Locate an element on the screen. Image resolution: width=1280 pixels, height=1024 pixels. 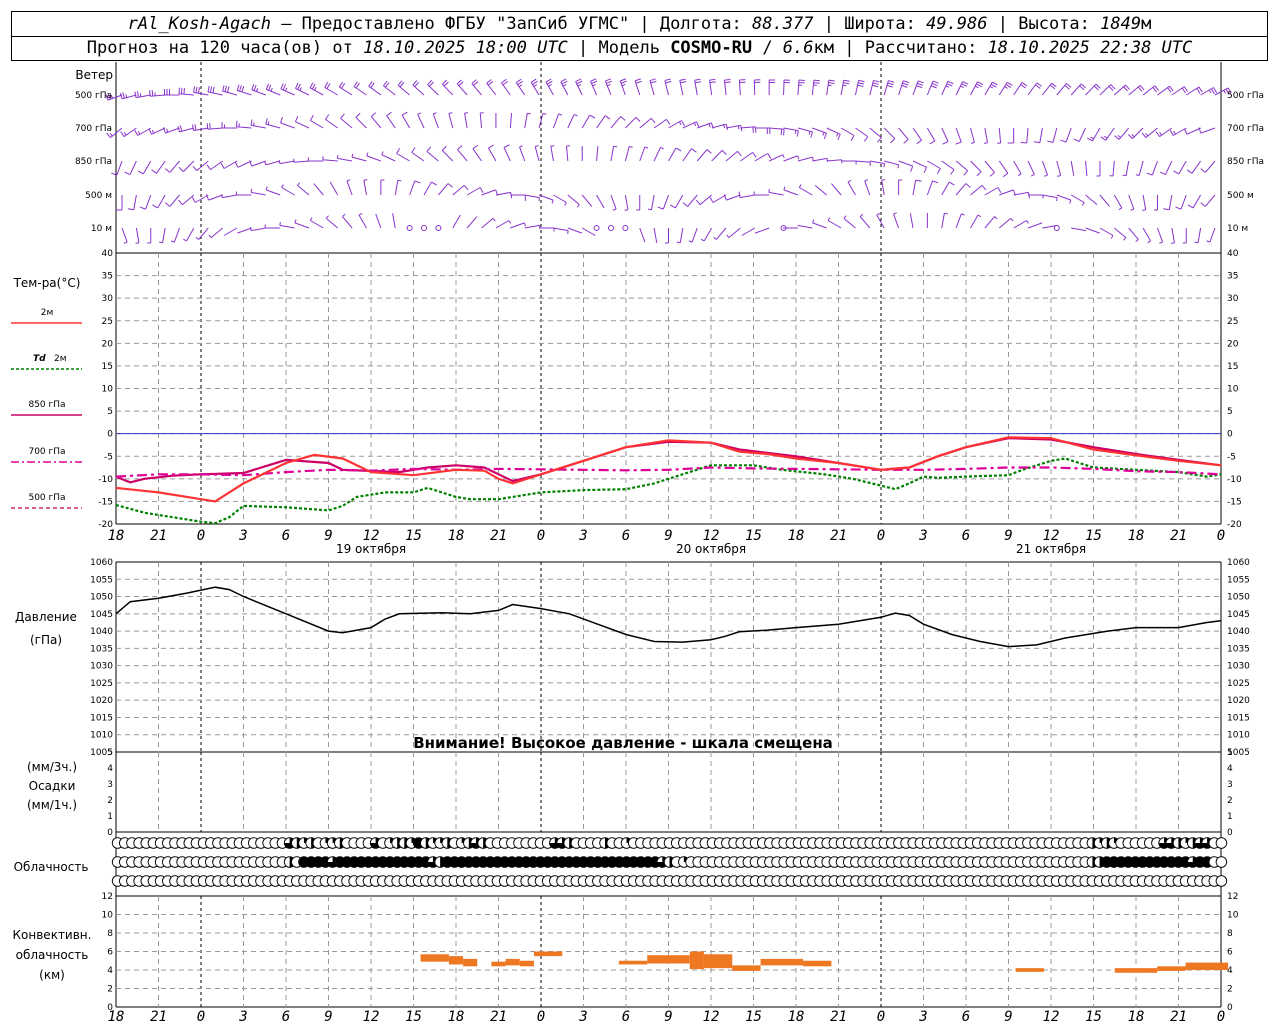
ytick-right-precip: 4 is located at coordinates (1230, 769).